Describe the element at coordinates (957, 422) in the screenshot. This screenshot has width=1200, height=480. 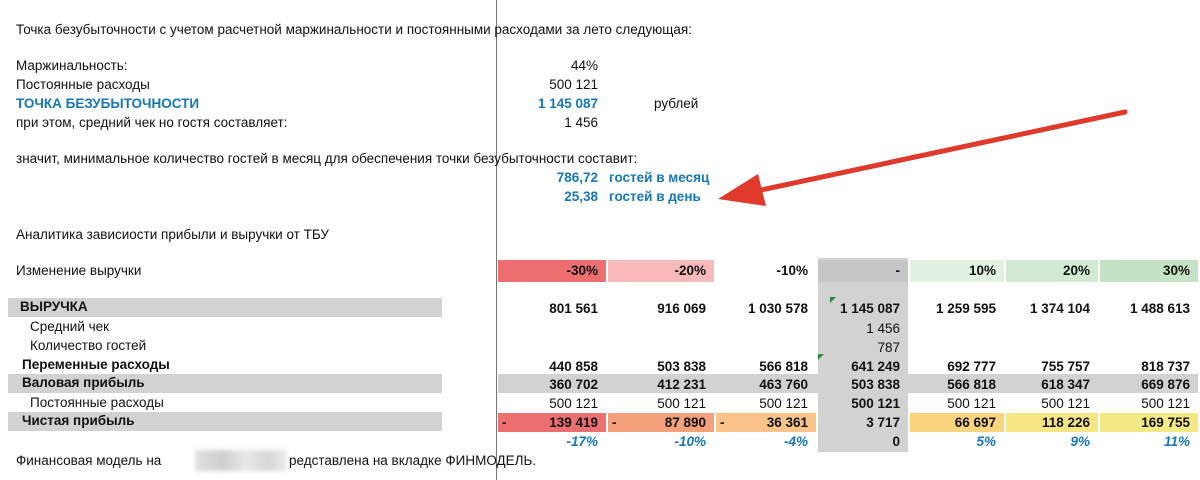
I see `net-profit-value-cell: 66 697` at that location.